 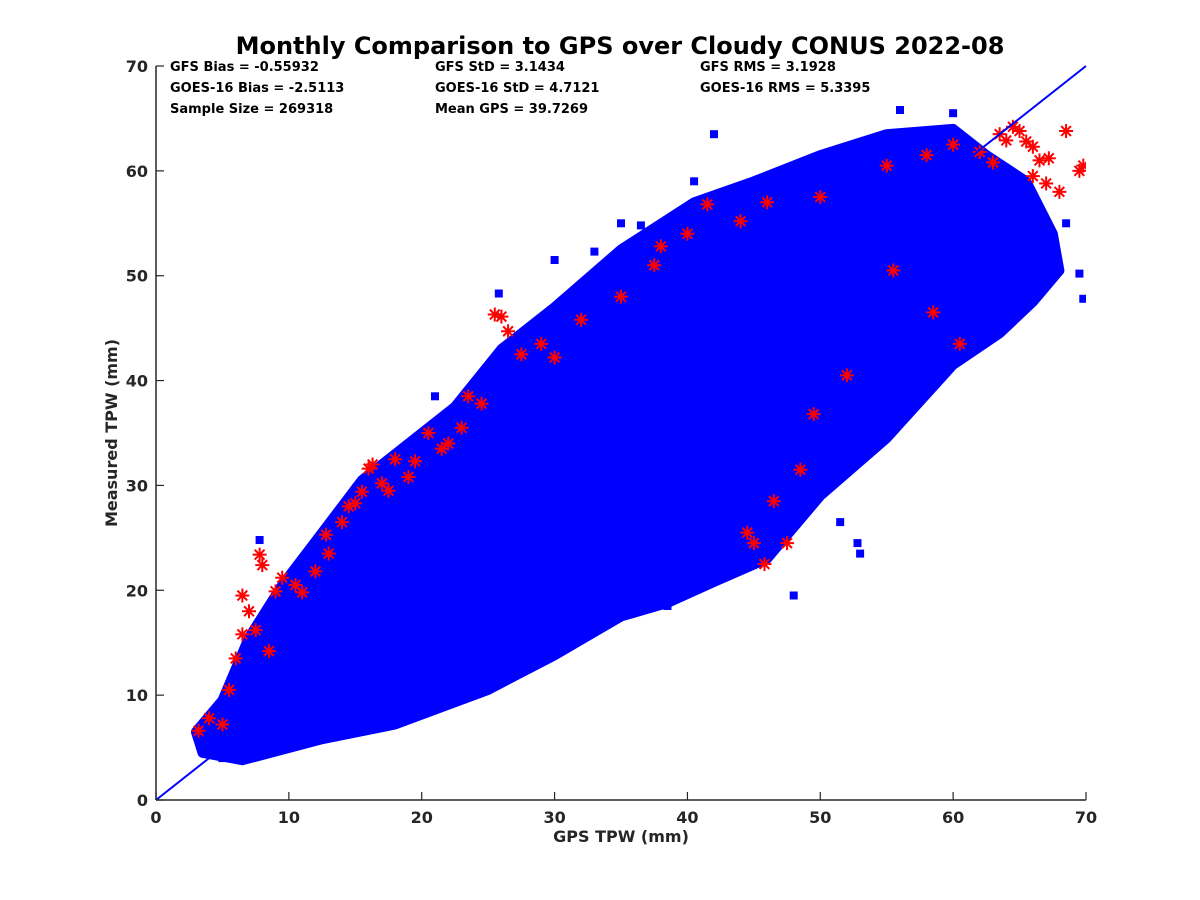 I want to click on x-tick-label: 70, so click(x=1086, y=817).